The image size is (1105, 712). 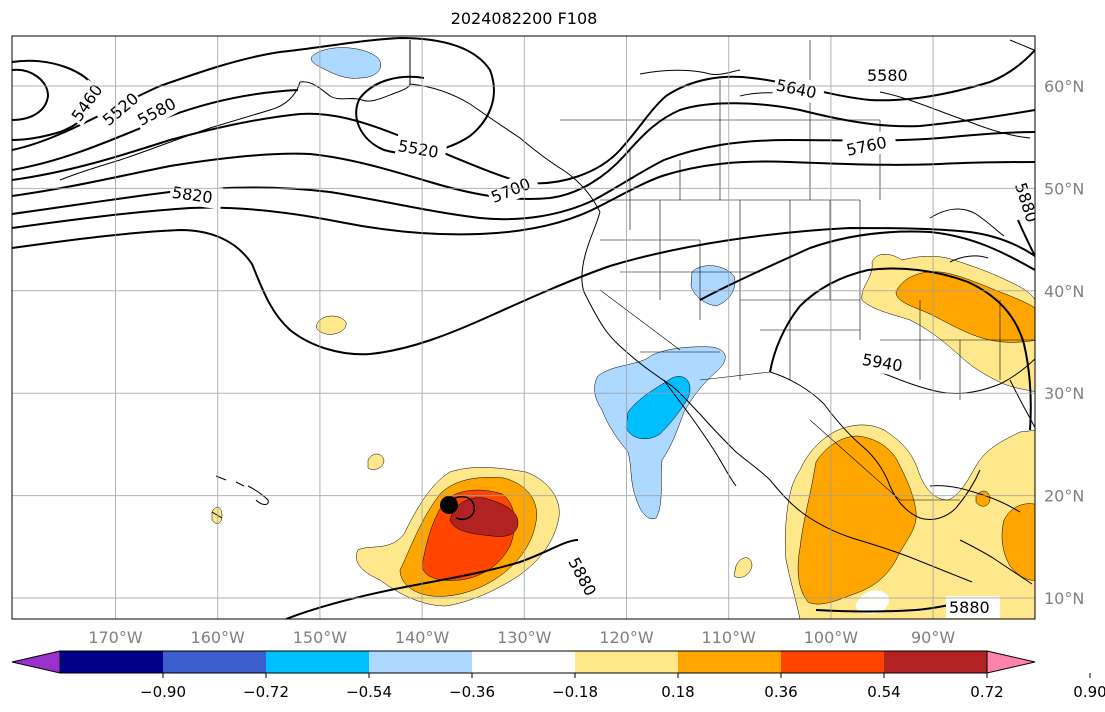 I want to click on longitude-label: 110°W, so click(x=729, y=637).